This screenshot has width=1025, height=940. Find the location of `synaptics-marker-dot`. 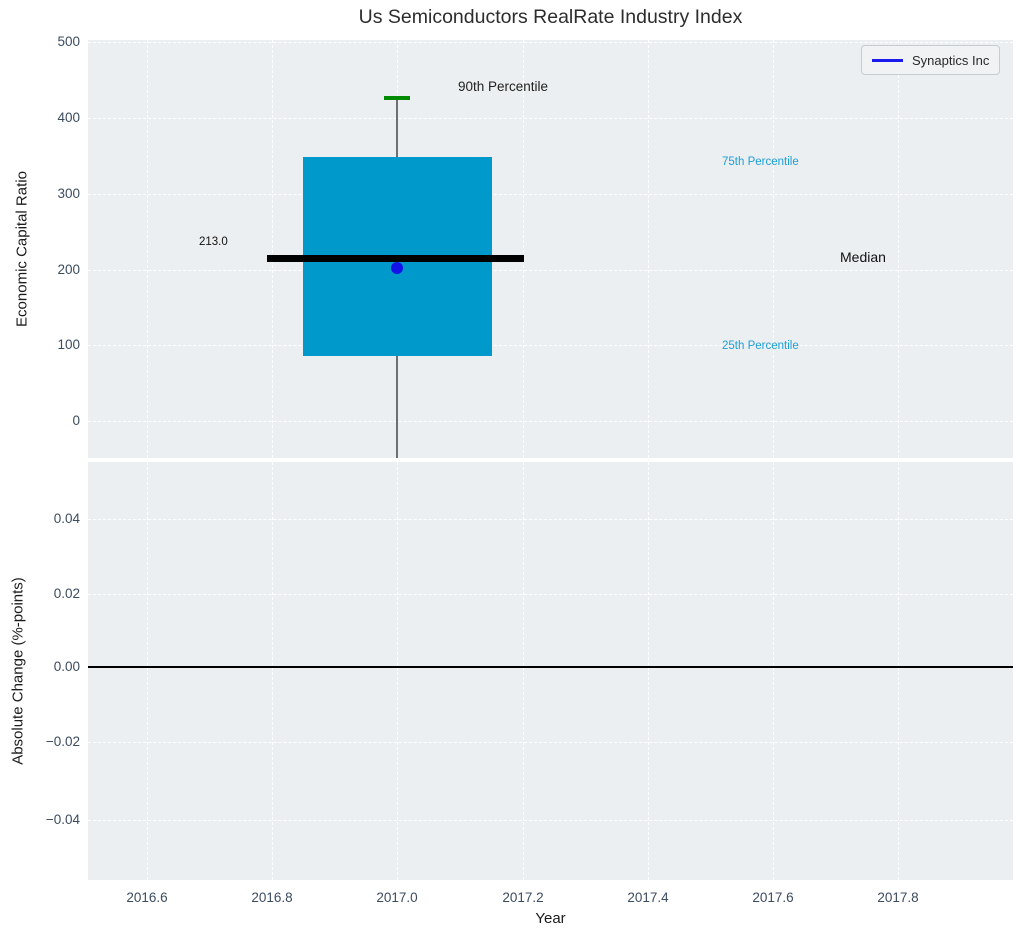

synaptics-marker-dot is located at coordinates (397, 268).